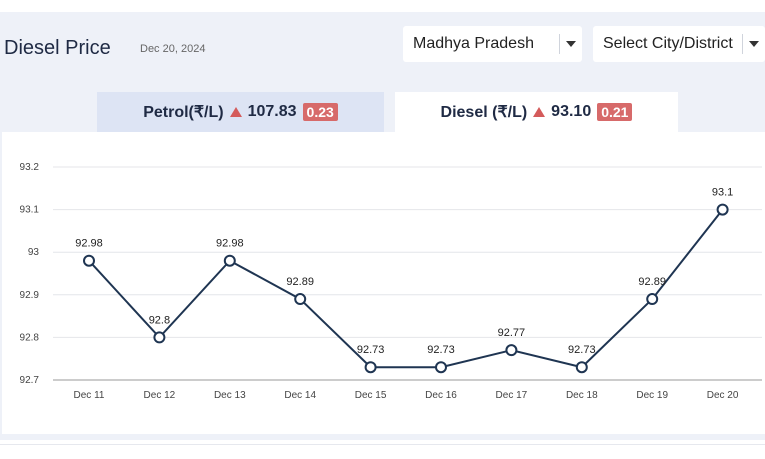 Image resolution: width=765 pixels, height=459 pixels. Describe the element at coordinates (571, 111) in the screenshot. I see `tab-diesel-price: 93.10` at that location.